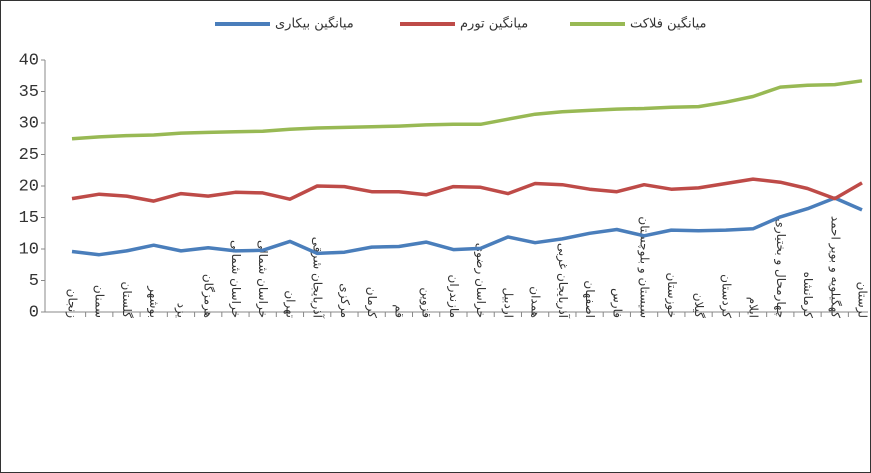  Describe the element at coordinates (671, 295) in the screenshot. I see `x-tick-label: خوزستان` at that location.